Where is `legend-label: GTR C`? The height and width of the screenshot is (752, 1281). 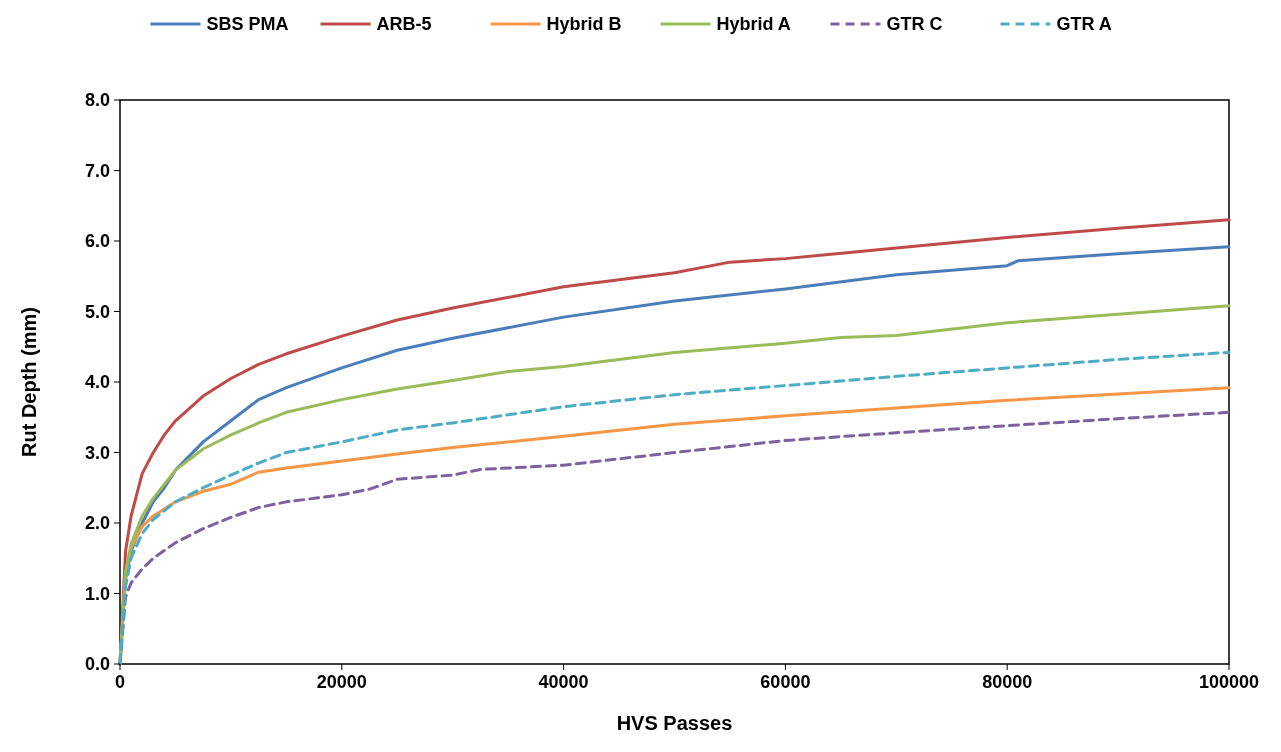 legend-label: GTR C is located at coordinates (914, 24).